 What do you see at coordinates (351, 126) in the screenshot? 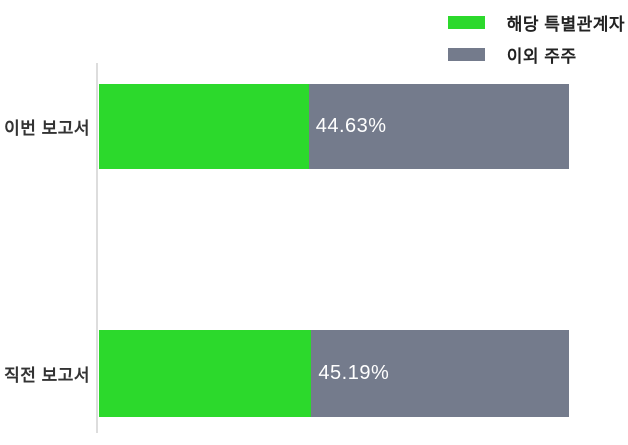
I see `value-label-current-report: 44.63%` at bounding box center [351, 126].